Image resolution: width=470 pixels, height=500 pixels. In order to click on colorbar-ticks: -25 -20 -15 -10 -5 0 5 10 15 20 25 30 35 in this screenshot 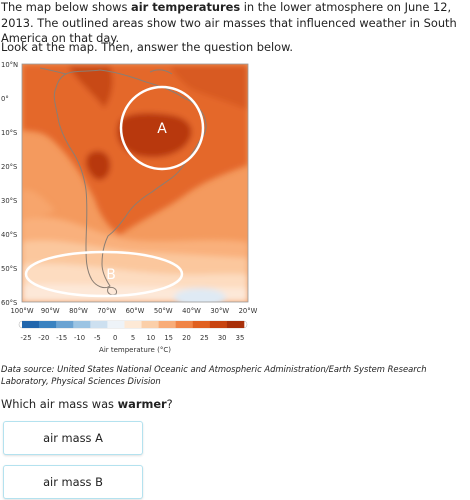, I will do `click(132, 338)`.